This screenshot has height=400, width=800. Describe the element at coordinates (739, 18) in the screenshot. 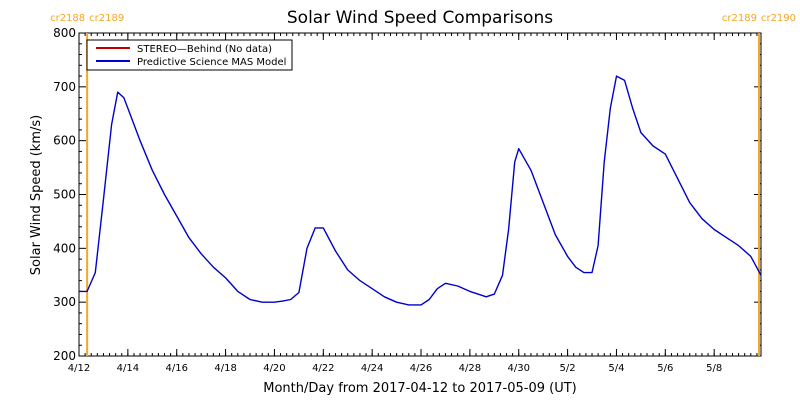

I see `carrington-label-before: cr2189` at that location.